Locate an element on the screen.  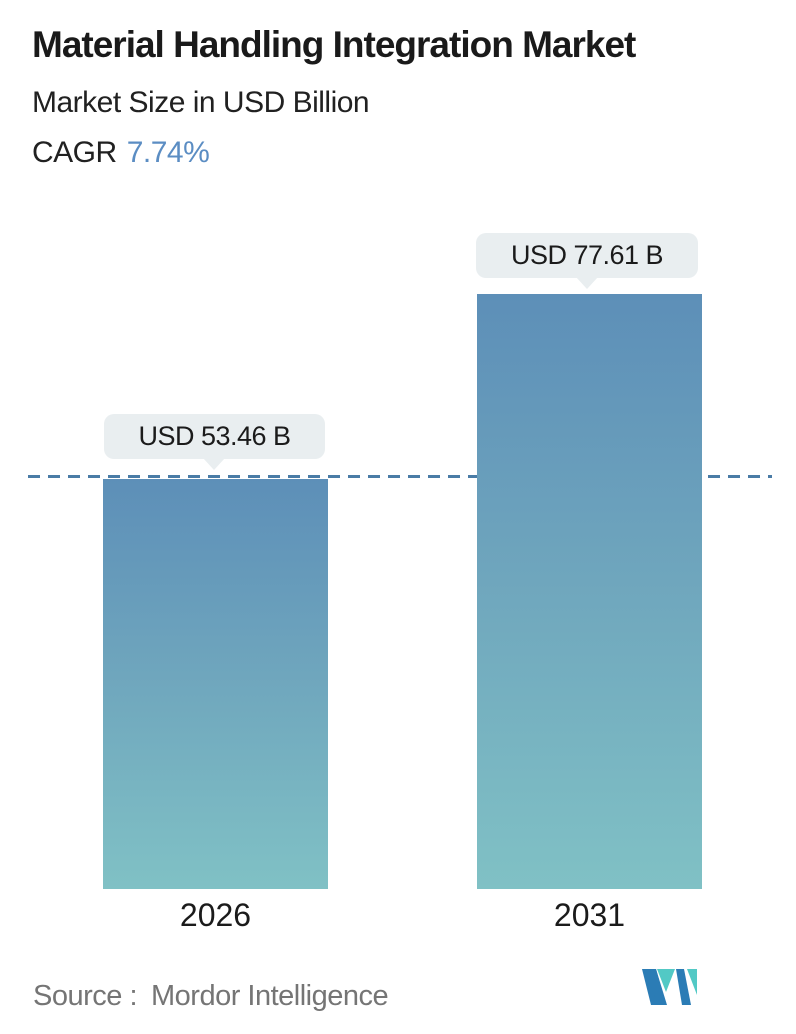
value-label-2026-text: USD 53.46 B is located at coordinates (214, 436).